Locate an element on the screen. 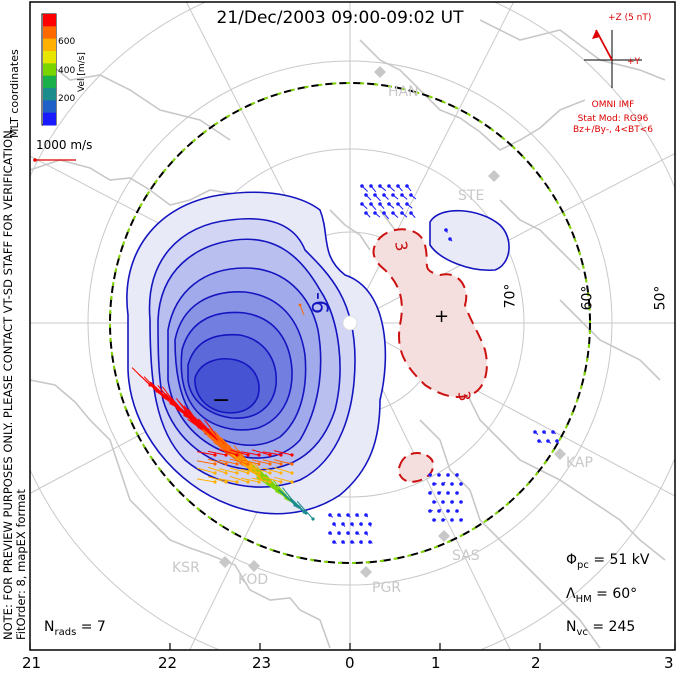  mlt-tick-23: 23 is located at coordinates (262, 663).